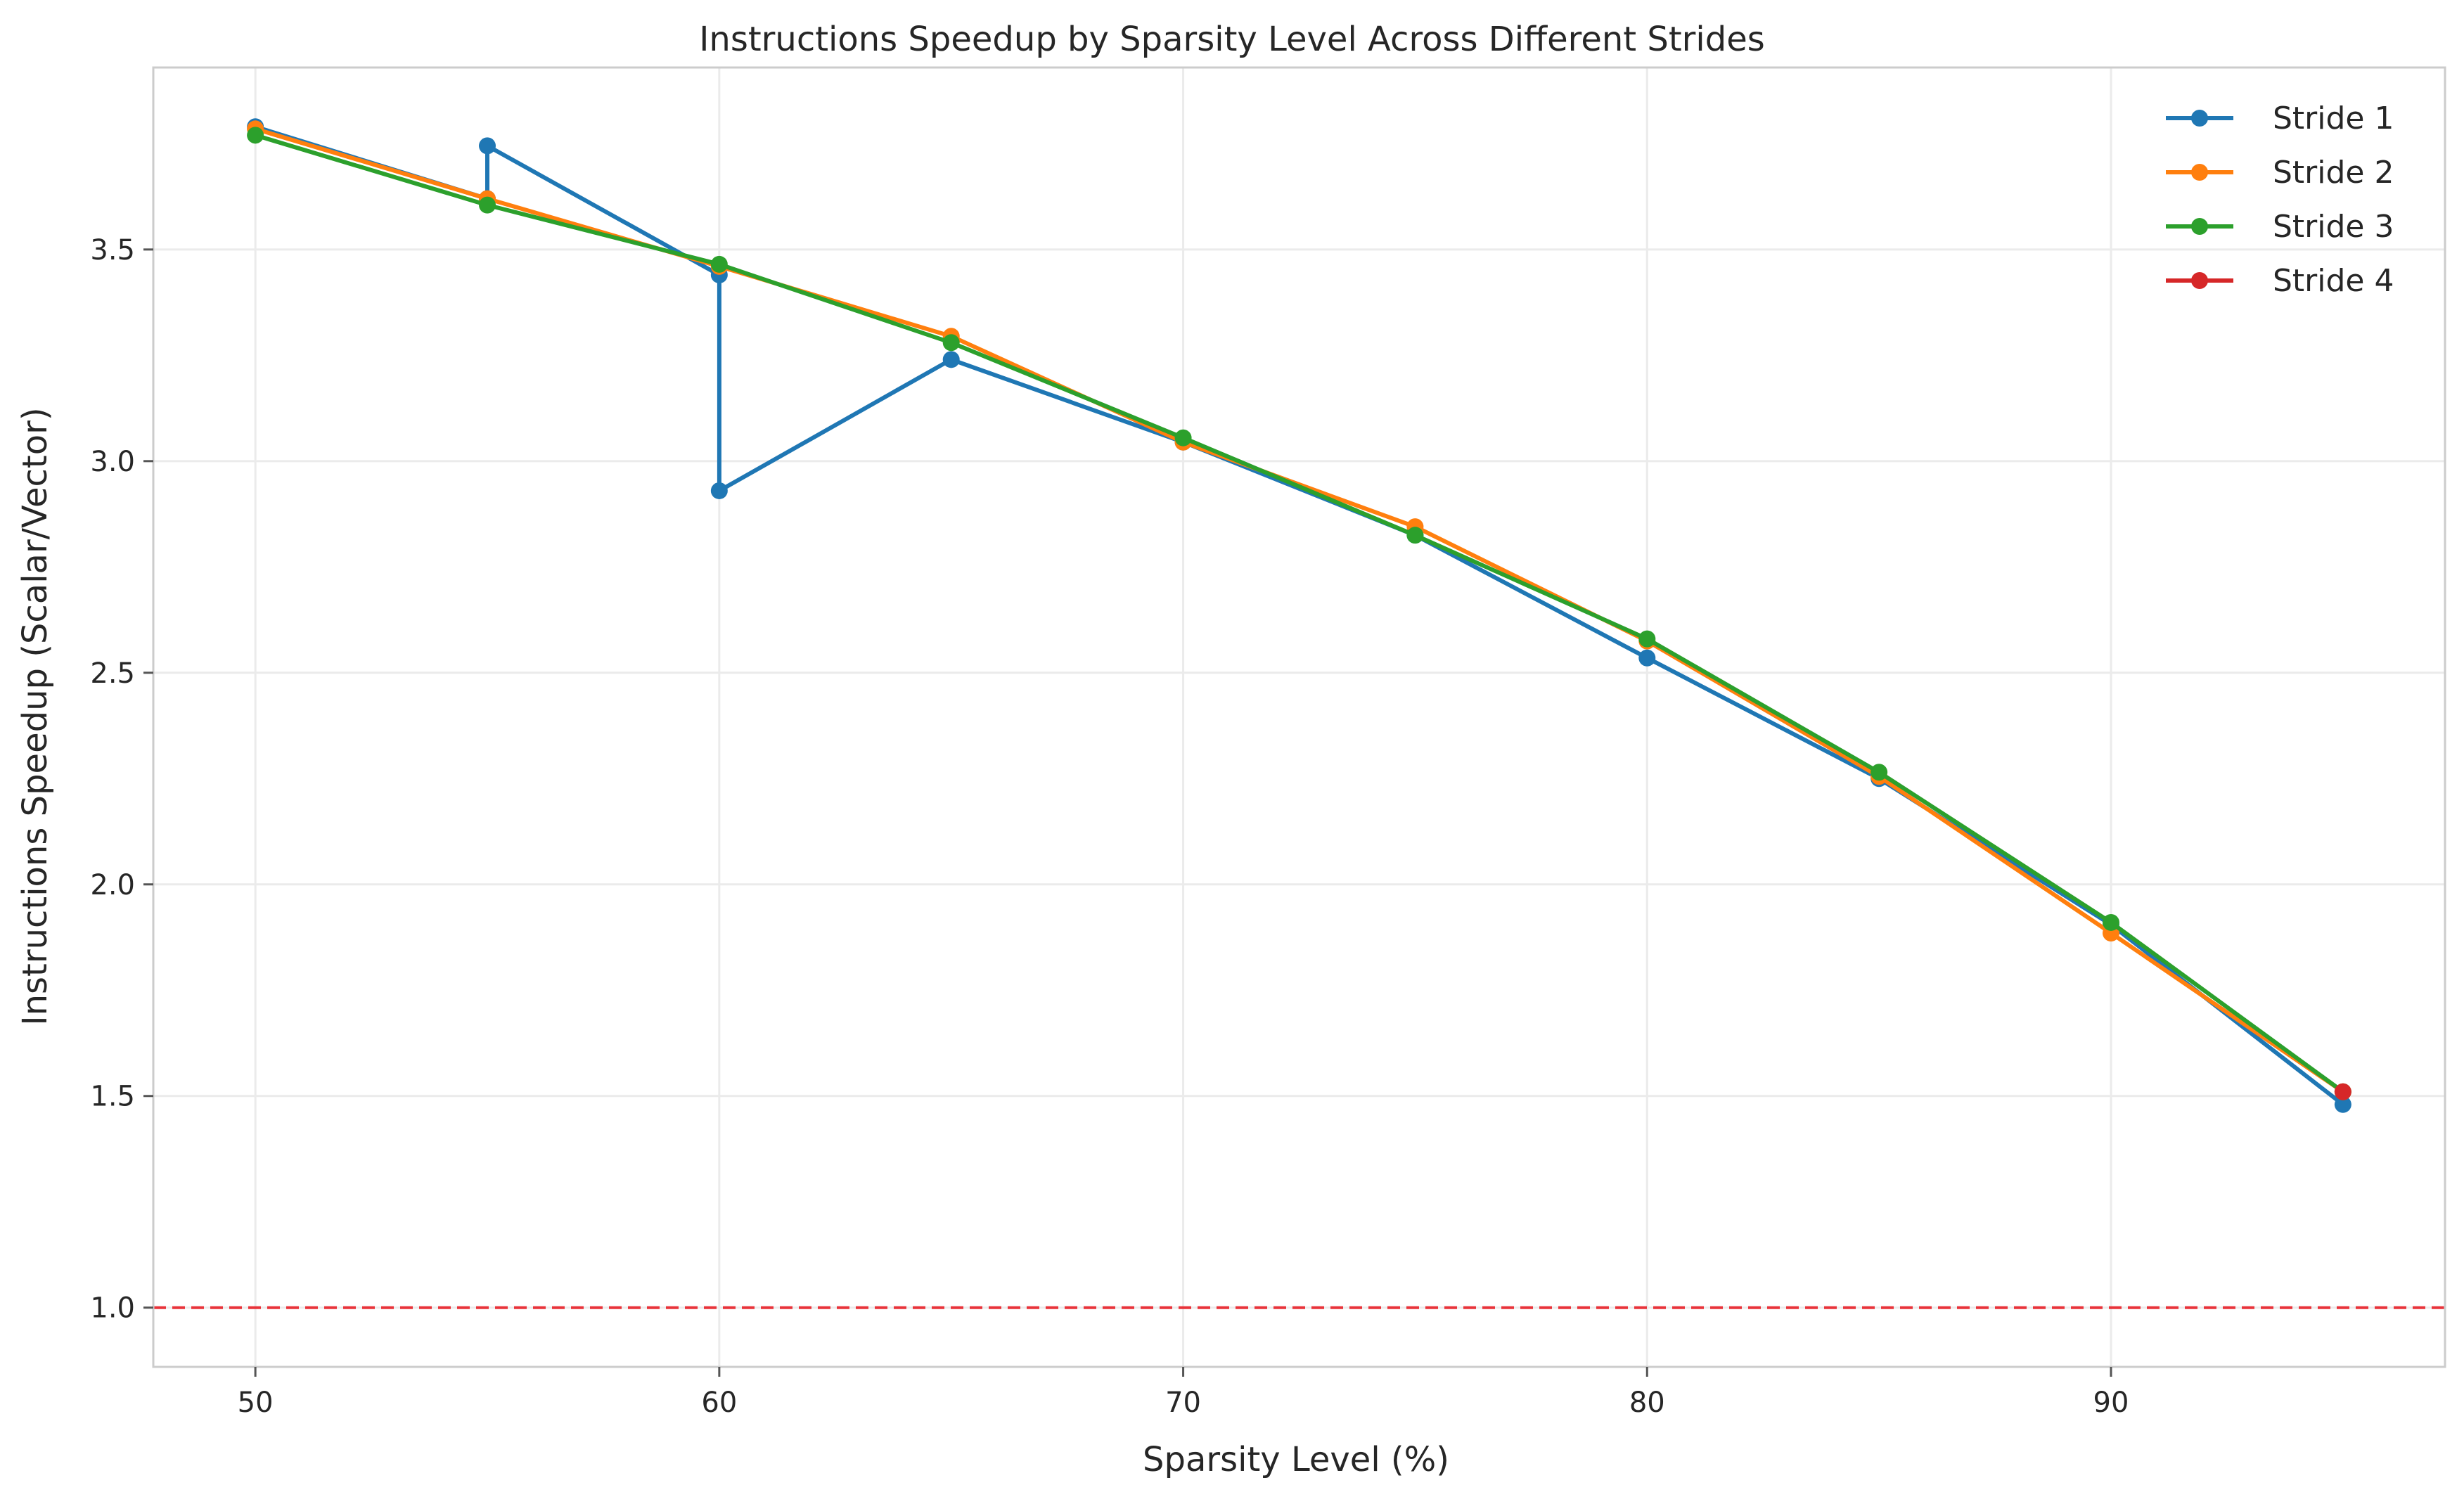 The width and height of the screenshot is (2464, 1504). What do you see at coordinates (112, 1097) in the screenshot?
I see `y-tick-label: 1.5` at bounding box center [112, 1097].